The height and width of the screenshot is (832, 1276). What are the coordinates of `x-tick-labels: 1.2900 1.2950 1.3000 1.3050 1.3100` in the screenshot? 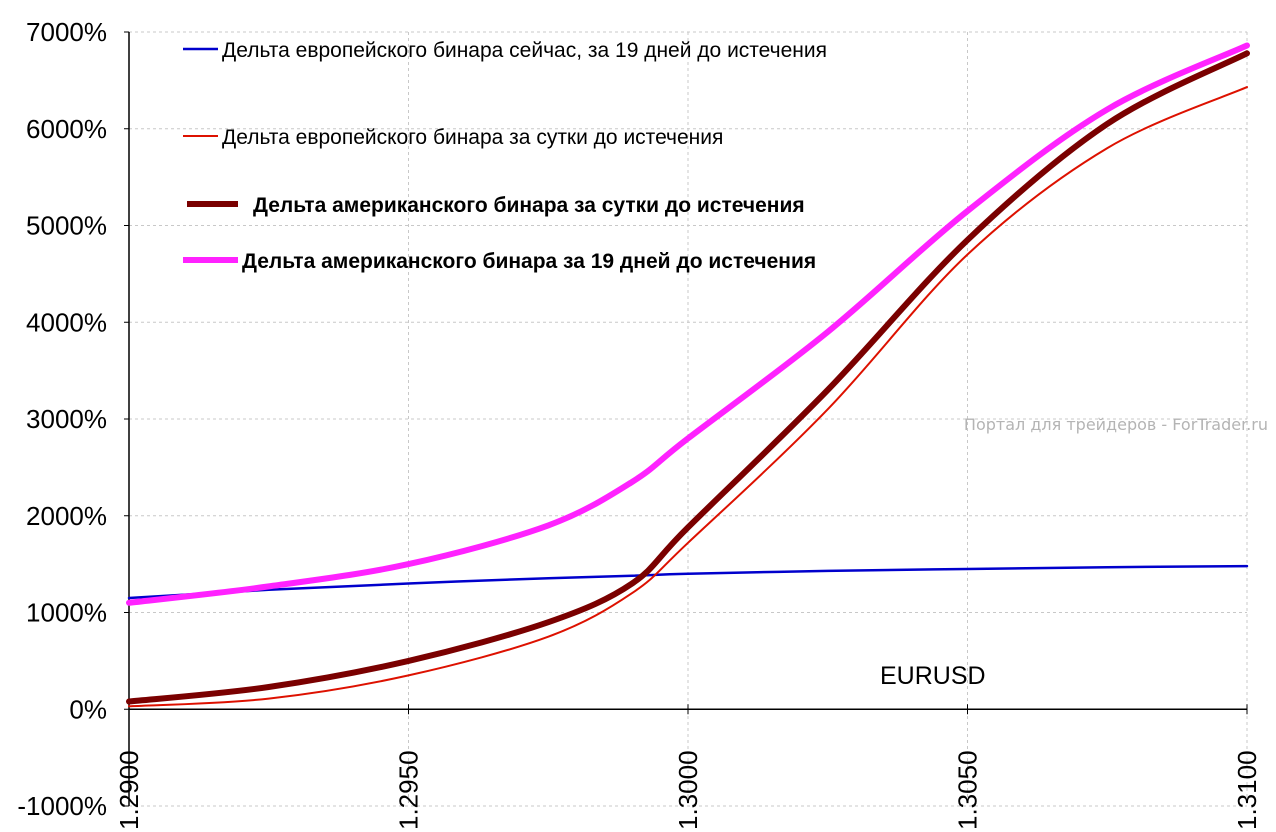 It's located at (688, 790).